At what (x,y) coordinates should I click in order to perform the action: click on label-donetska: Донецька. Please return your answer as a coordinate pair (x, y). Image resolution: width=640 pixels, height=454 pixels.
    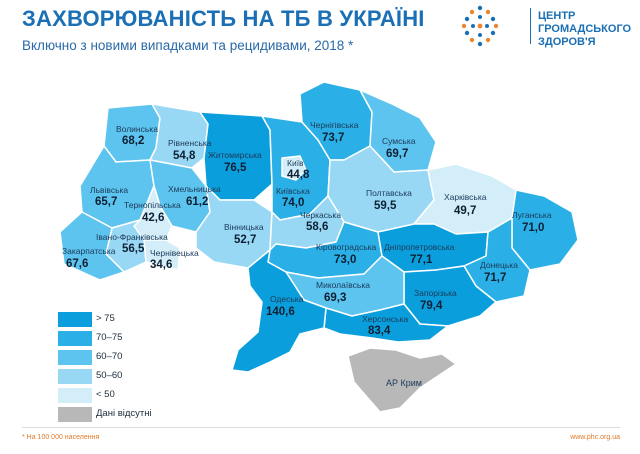
    Looking at the image, I should click on (499, 265).